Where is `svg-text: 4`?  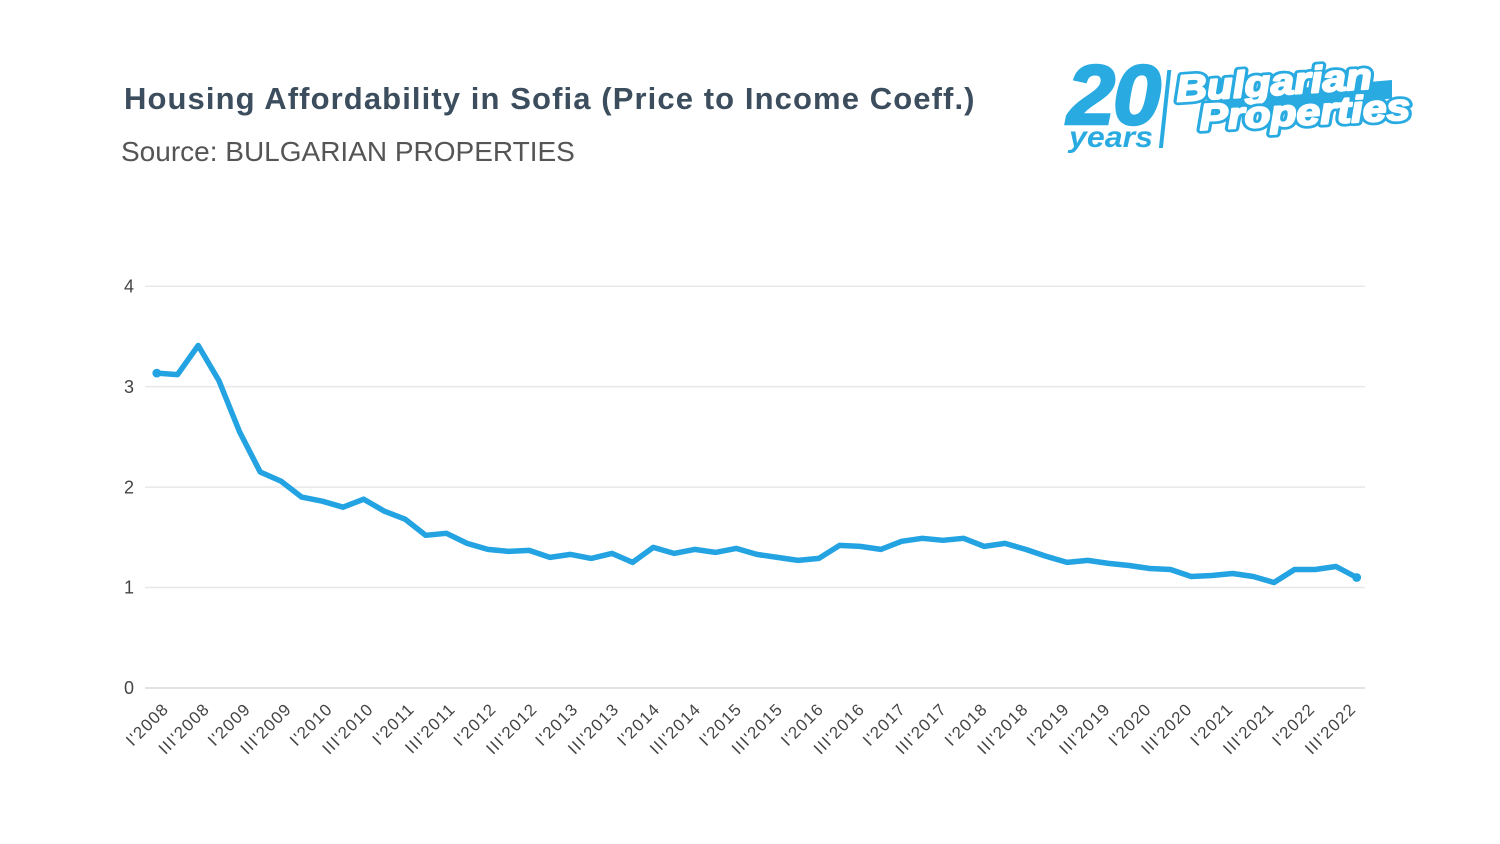
svg-text: 4 is located at coordinates (129, 286).